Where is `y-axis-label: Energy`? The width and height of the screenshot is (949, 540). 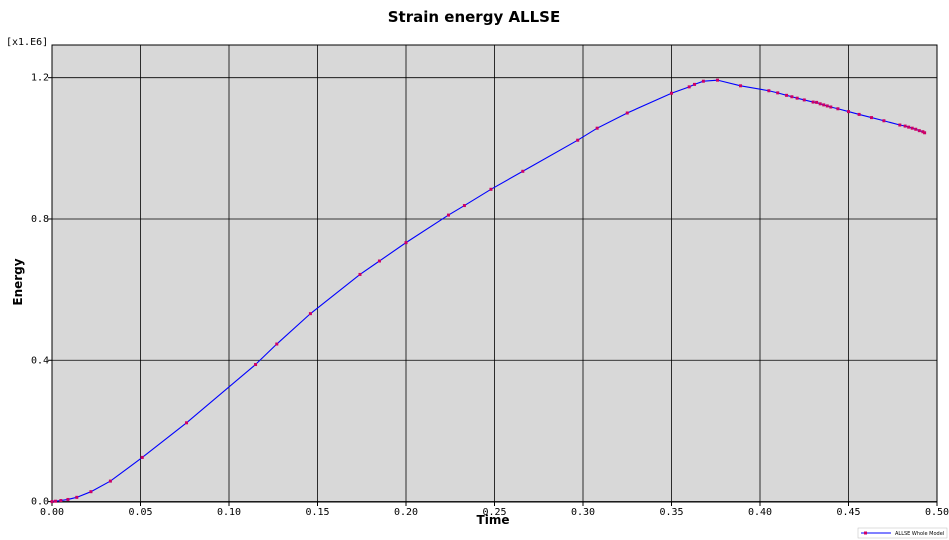
y-axis-label: Energy is located at coordinates (18, 281).